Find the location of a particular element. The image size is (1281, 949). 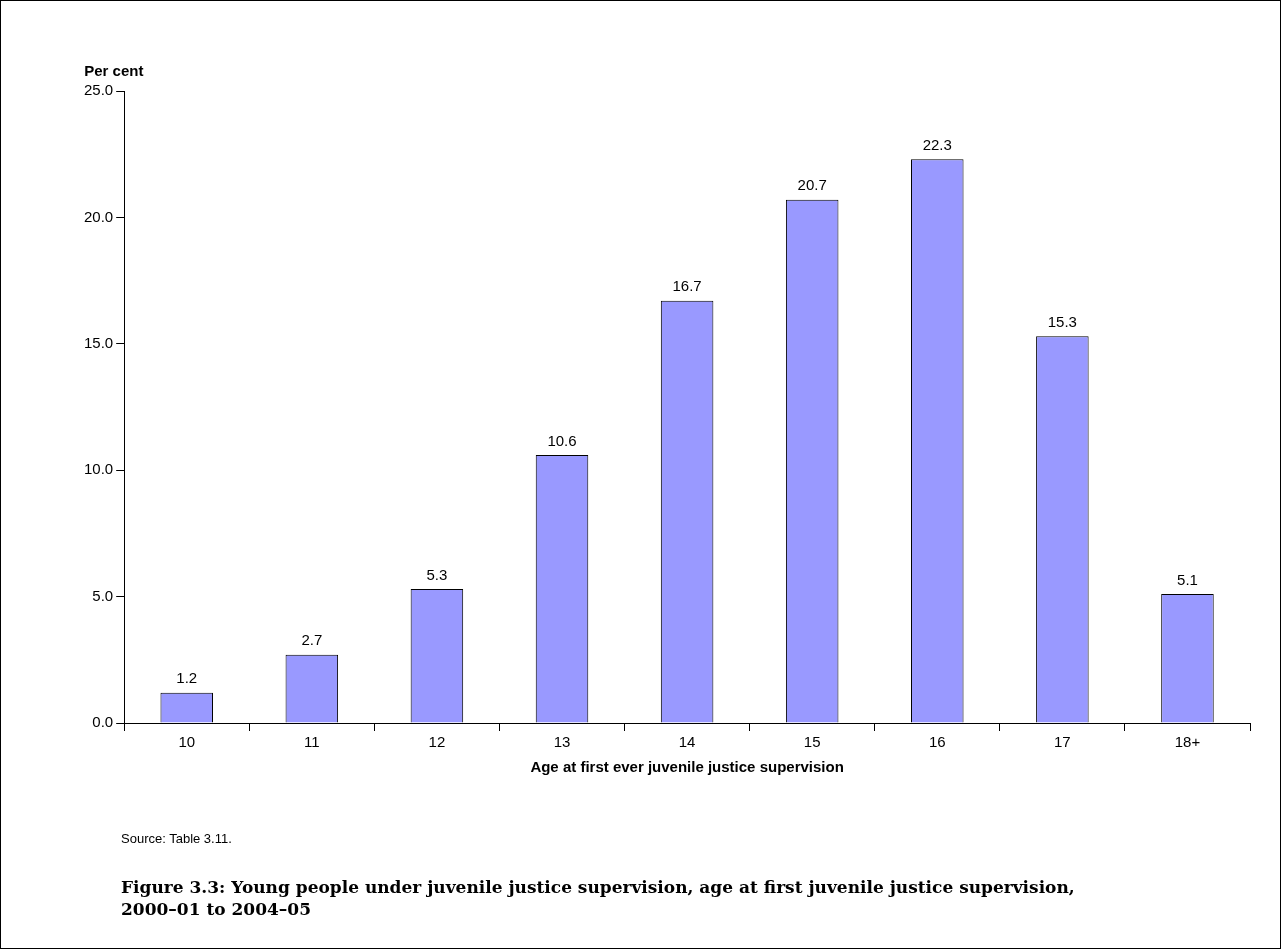

data-label: 15.3 is located at coordinates (1062, 321).